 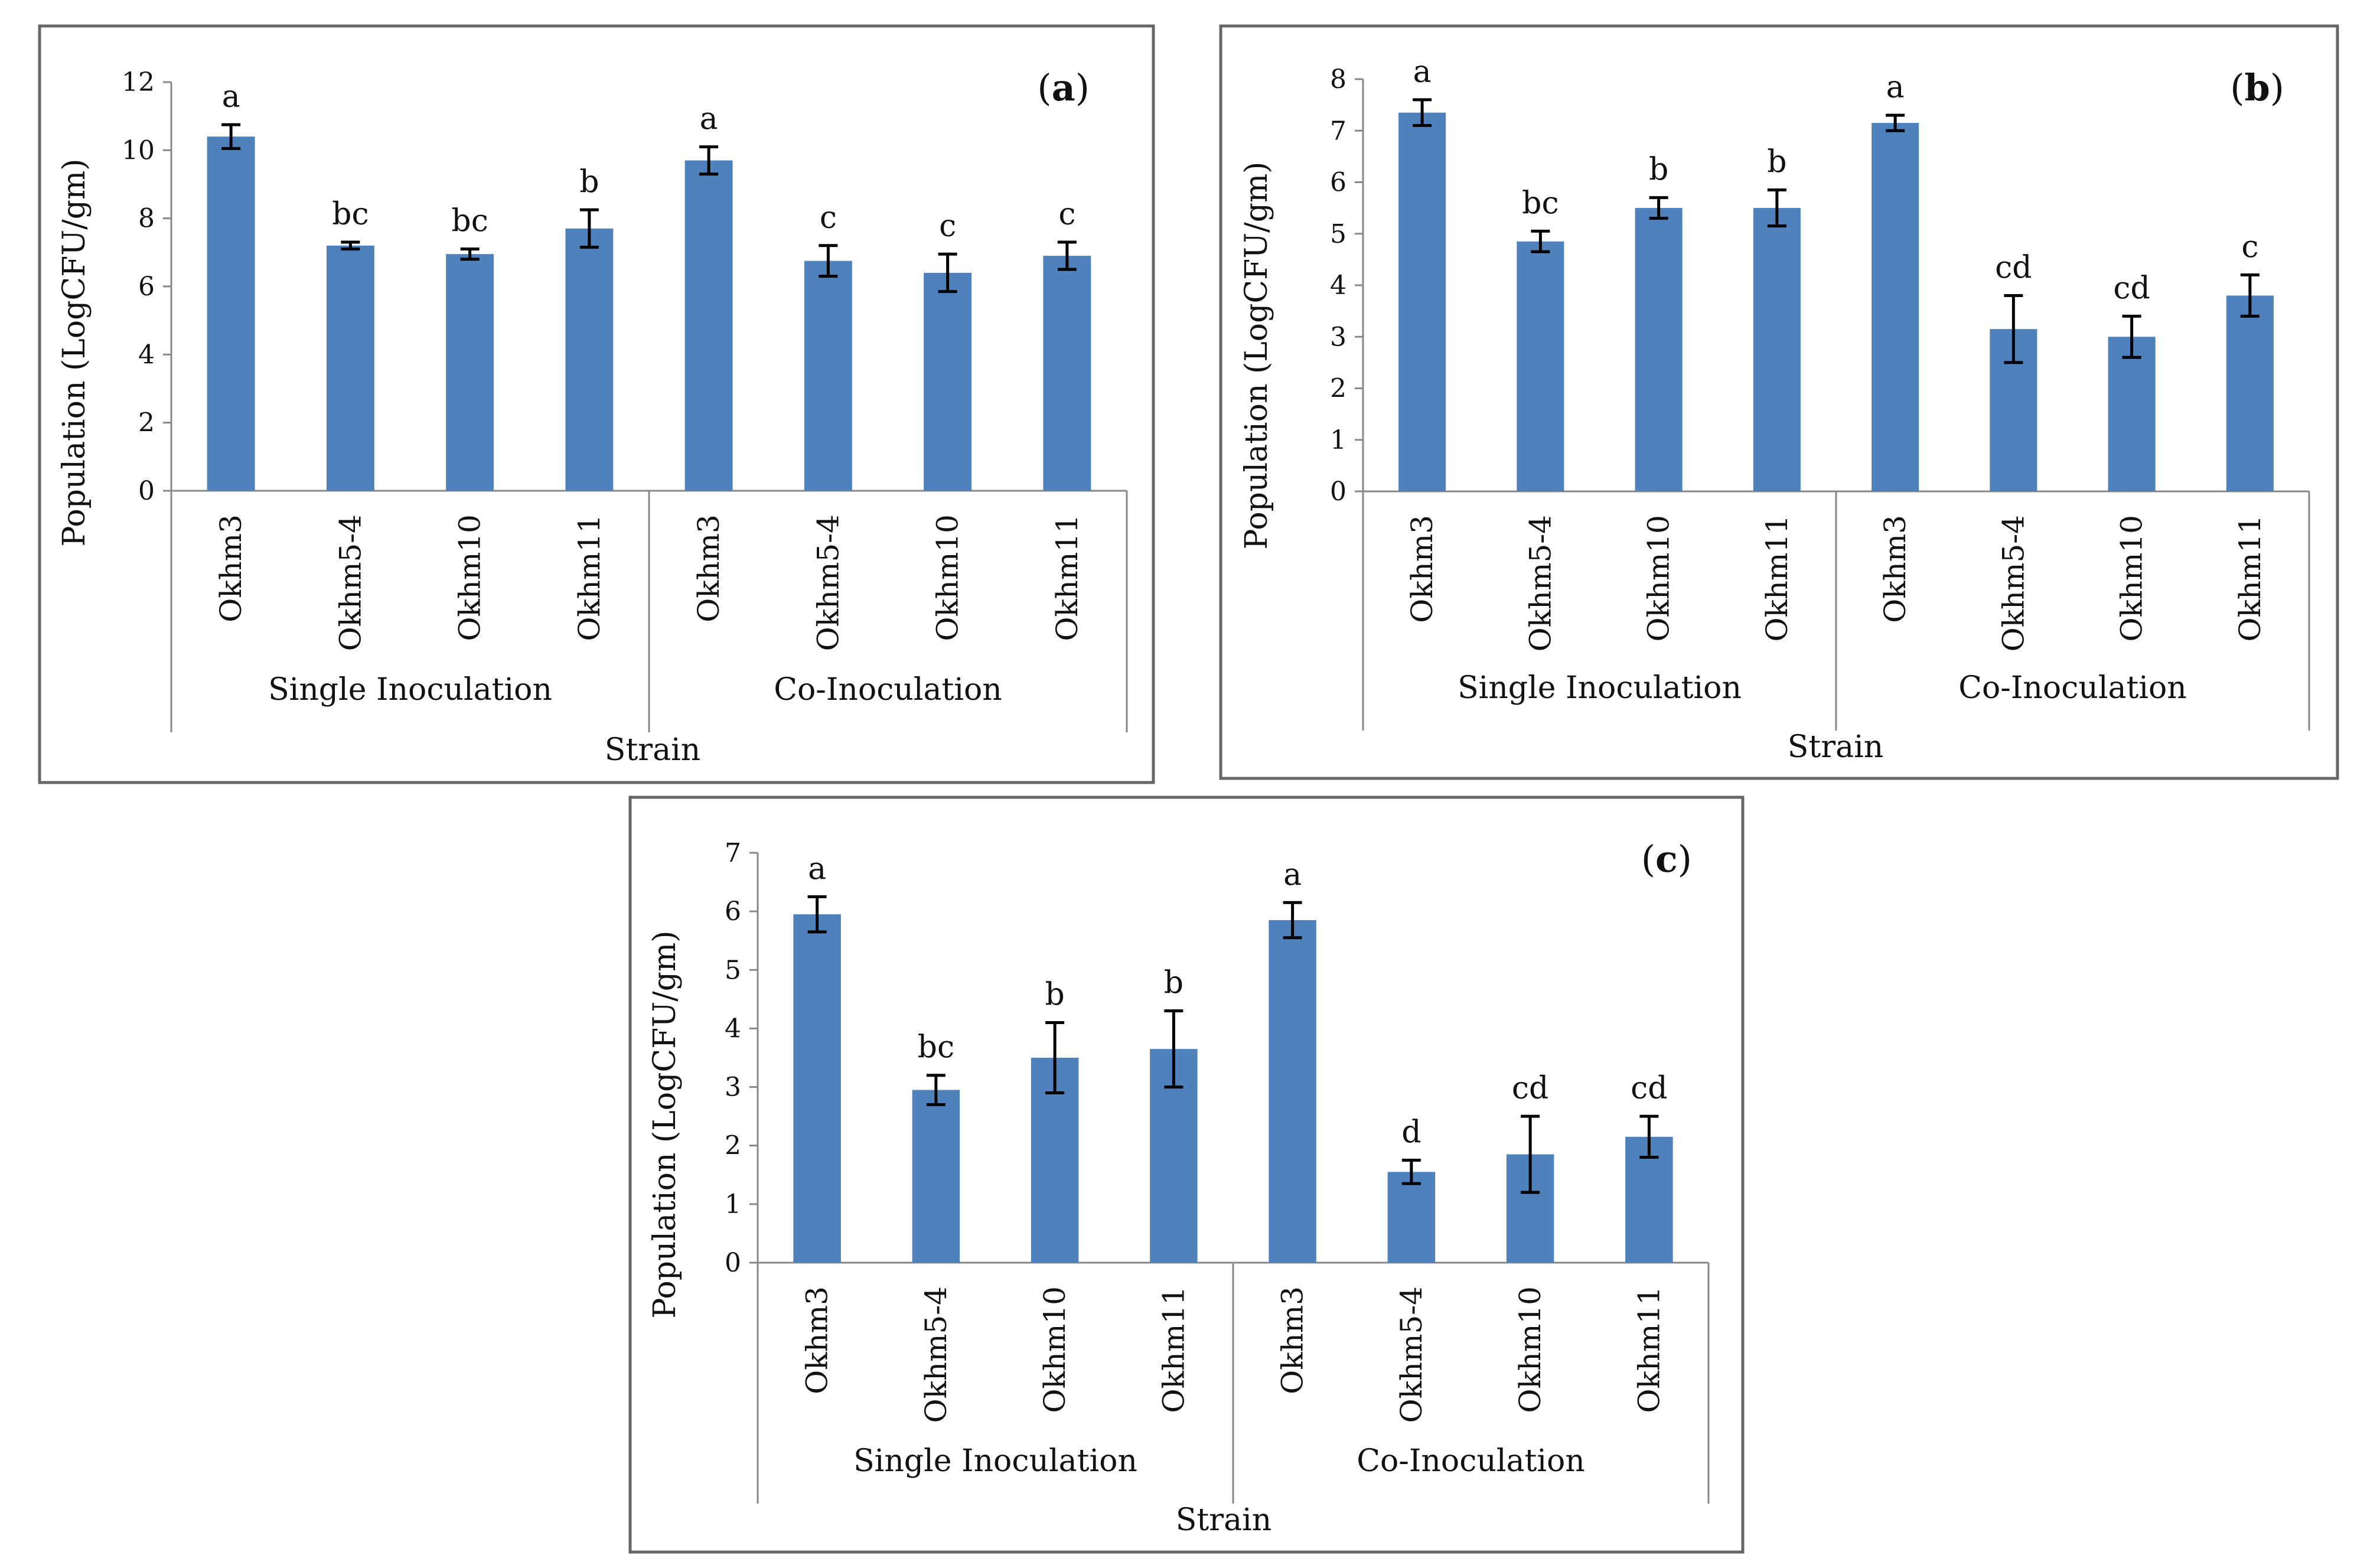 I want to click on panel-label: (a), so click(x=1063, y=87).